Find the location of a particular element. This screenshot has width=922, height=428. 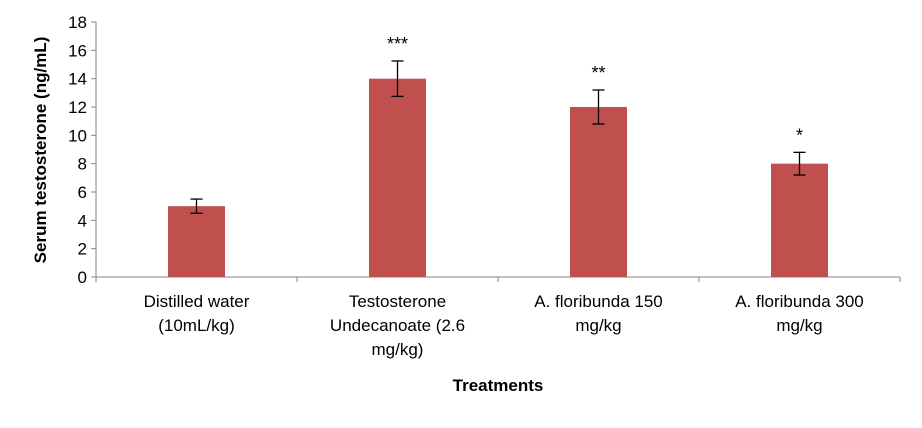

y-tick-label: 14 is located at coordinates (77, 79).